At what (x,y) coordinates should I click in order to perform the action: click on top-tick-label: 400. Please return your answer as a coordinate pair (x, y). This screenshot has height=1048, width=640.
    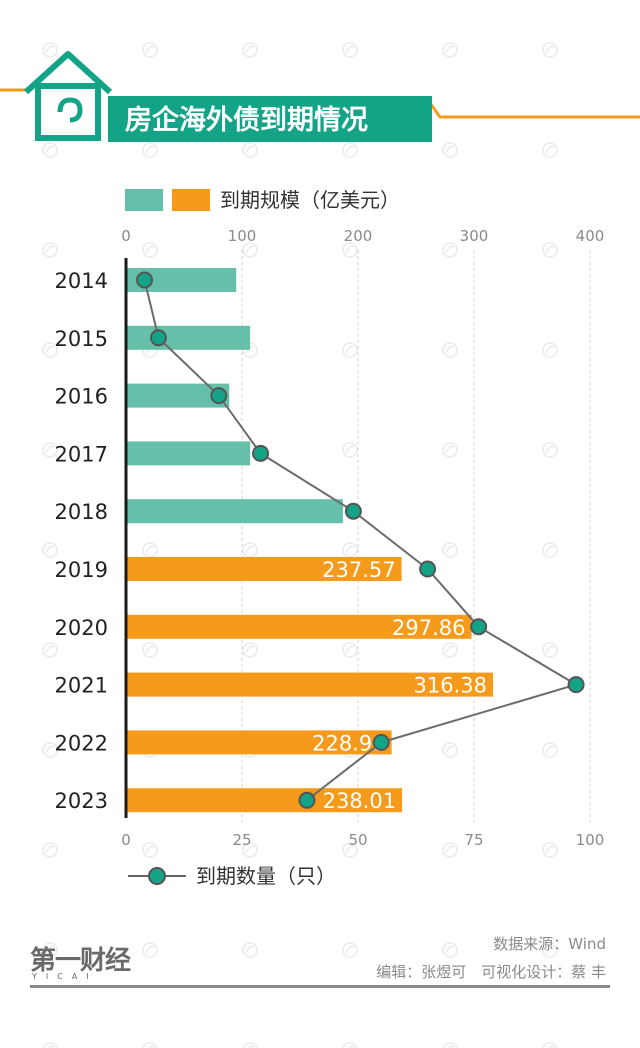
    Looking at the image, I should click on (590, 236).